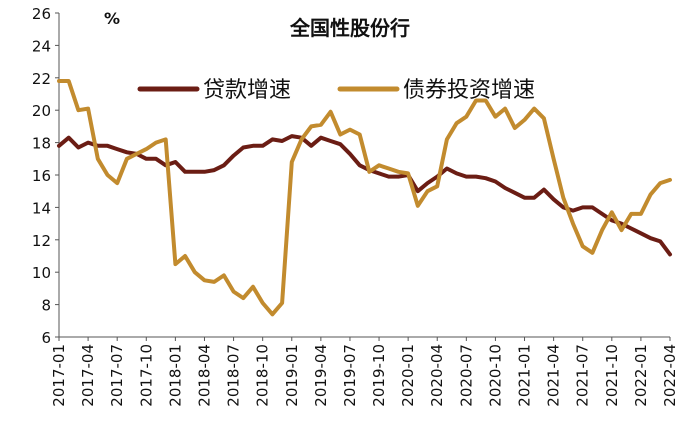  I want to click on x-tick-label: 2018-01, so click(175, 375).